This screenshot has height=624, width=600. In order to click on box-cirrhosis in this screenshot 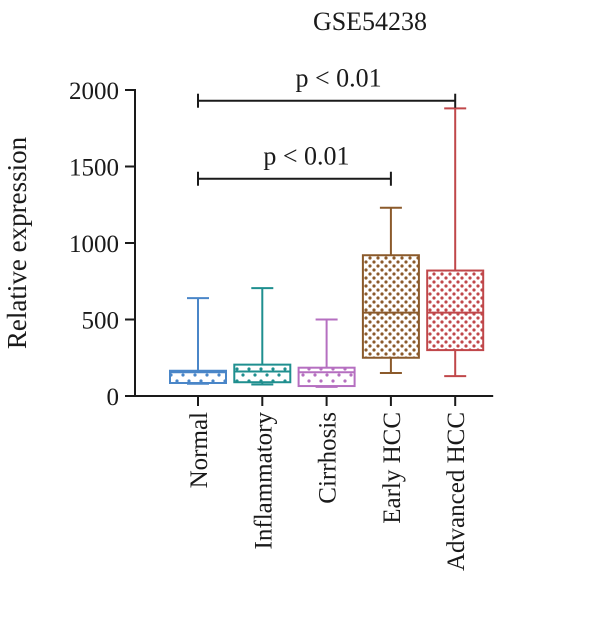, I will do `click(326, 353)`.